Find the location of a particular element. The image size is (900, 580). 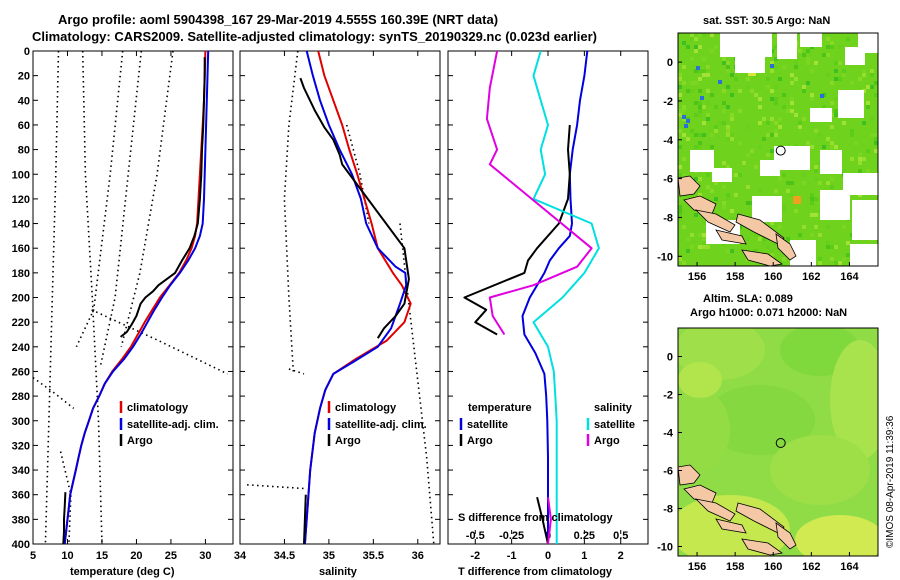

land-new-georgia is located at coordinates (731, 526).